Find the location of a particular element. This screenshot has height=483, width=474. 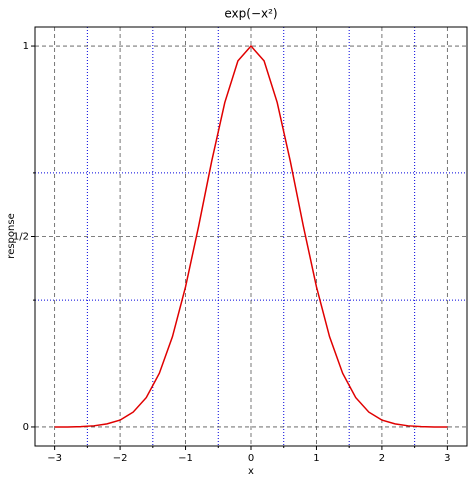

x-tick-label: 2 is located at coordinates (382, 458).